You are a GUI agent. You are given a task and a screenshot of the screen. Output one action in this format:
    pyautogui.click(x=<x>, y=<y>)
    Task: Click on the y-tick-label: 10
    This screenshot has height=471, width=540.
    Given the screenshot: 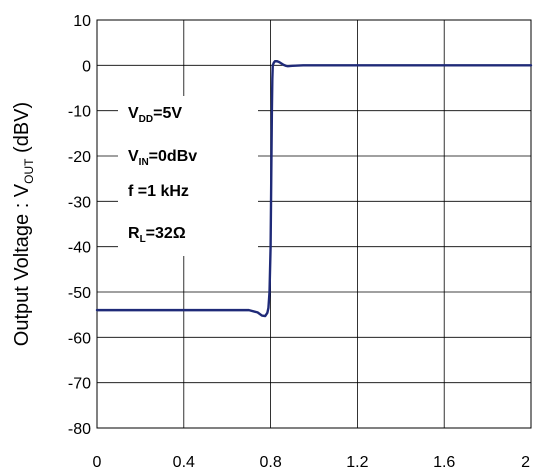 What is the action you would take?
    pyautogui.click(x=82, y=21)
    